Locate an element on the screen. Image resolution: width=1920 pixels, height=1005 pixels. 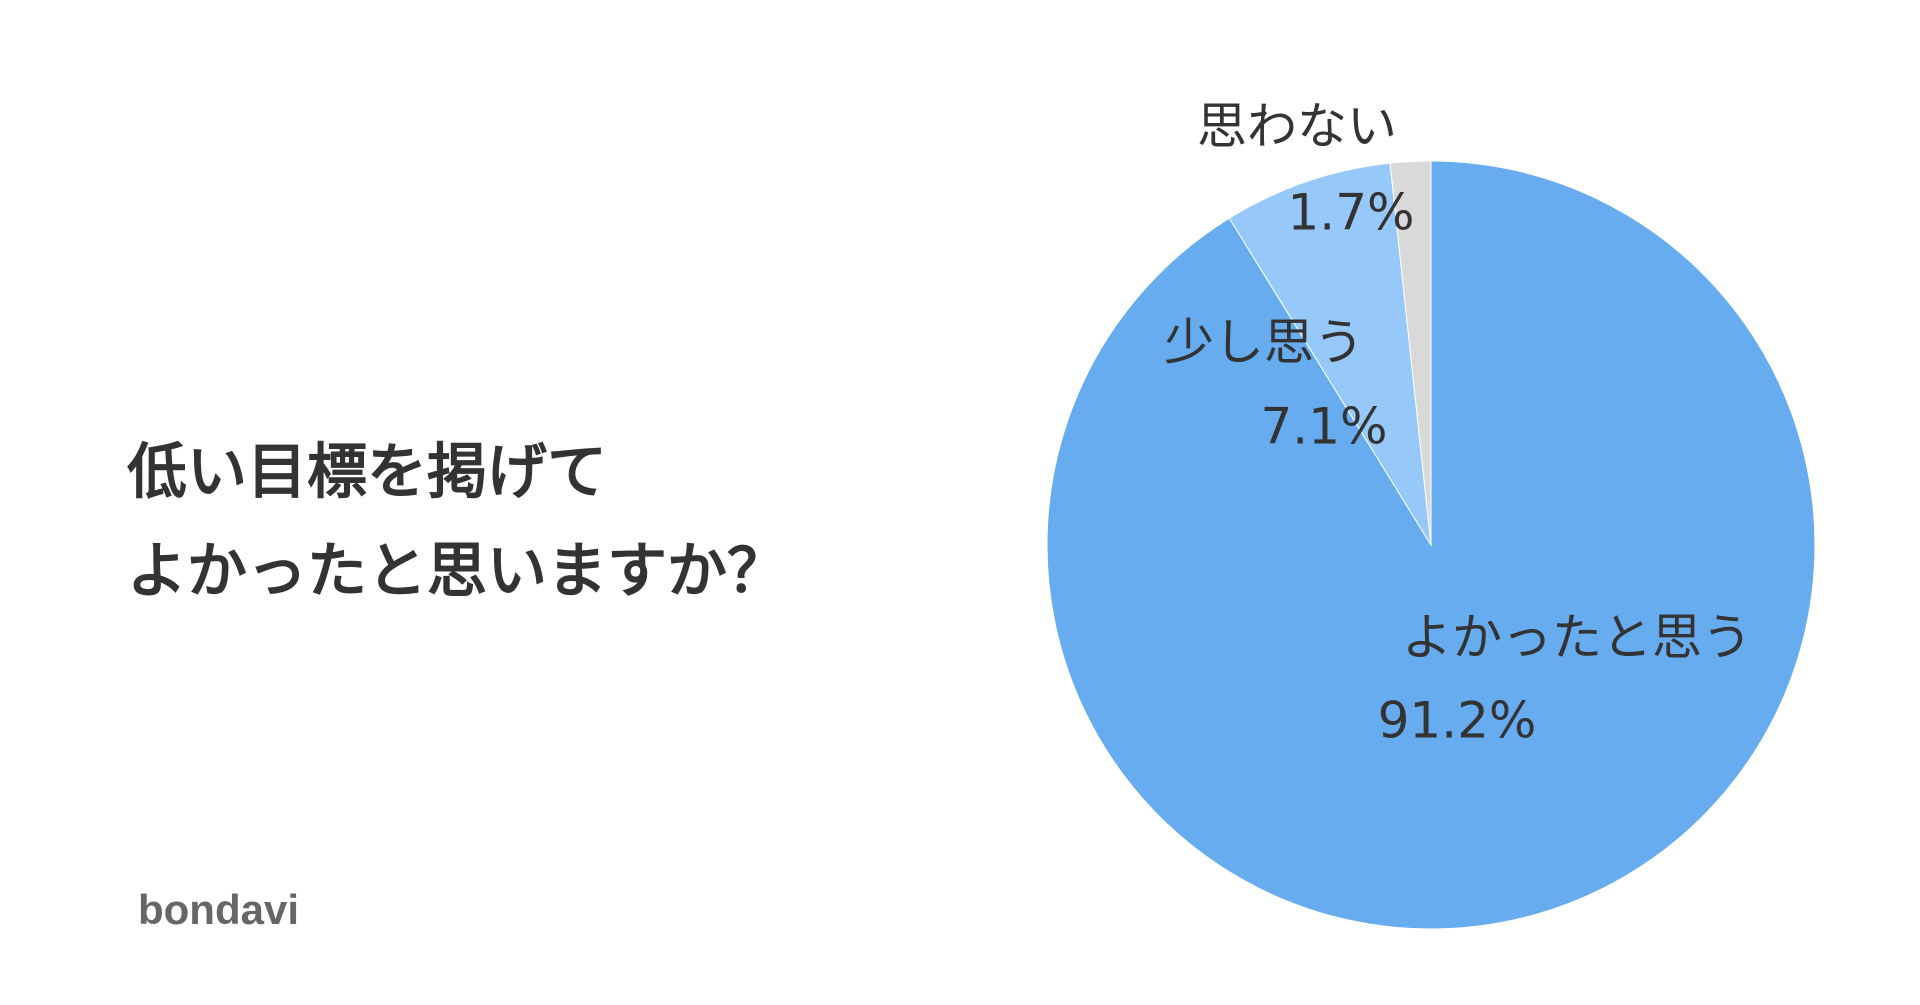
slice-label: よかったと思う is located at coordinates (1577, 638).